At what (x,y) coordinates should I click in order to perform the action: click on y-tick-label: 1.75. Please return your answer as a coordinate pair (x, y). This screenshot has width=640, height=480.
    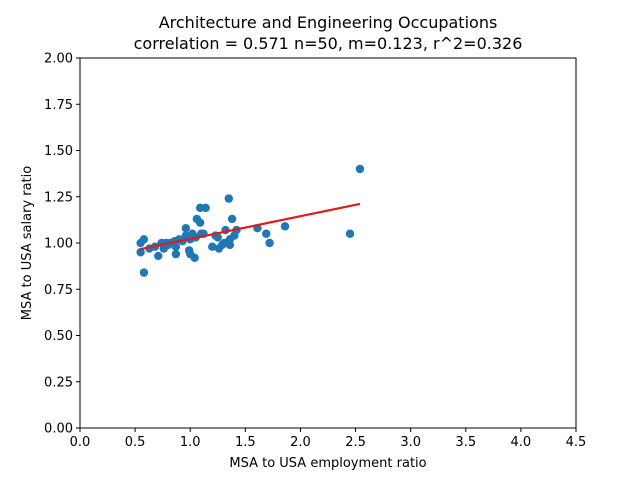
    Looking at the image, I should click on (58, 105).